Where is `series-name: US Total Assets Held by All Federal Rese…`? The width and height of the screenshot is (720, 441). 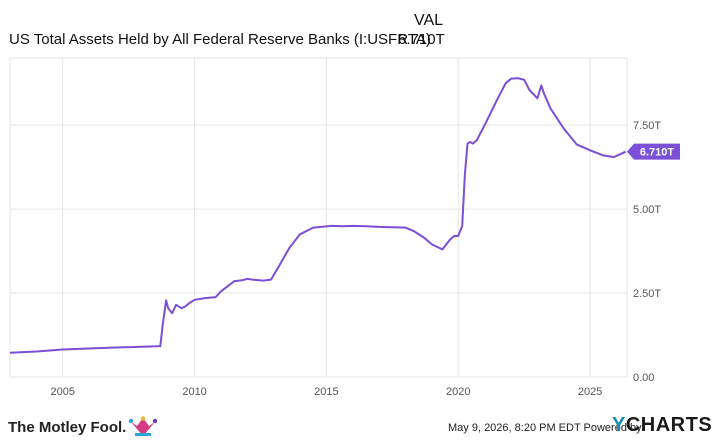
series-name: US Total Assets Held by All Federal Rese… is located at coordinates (220, 39).